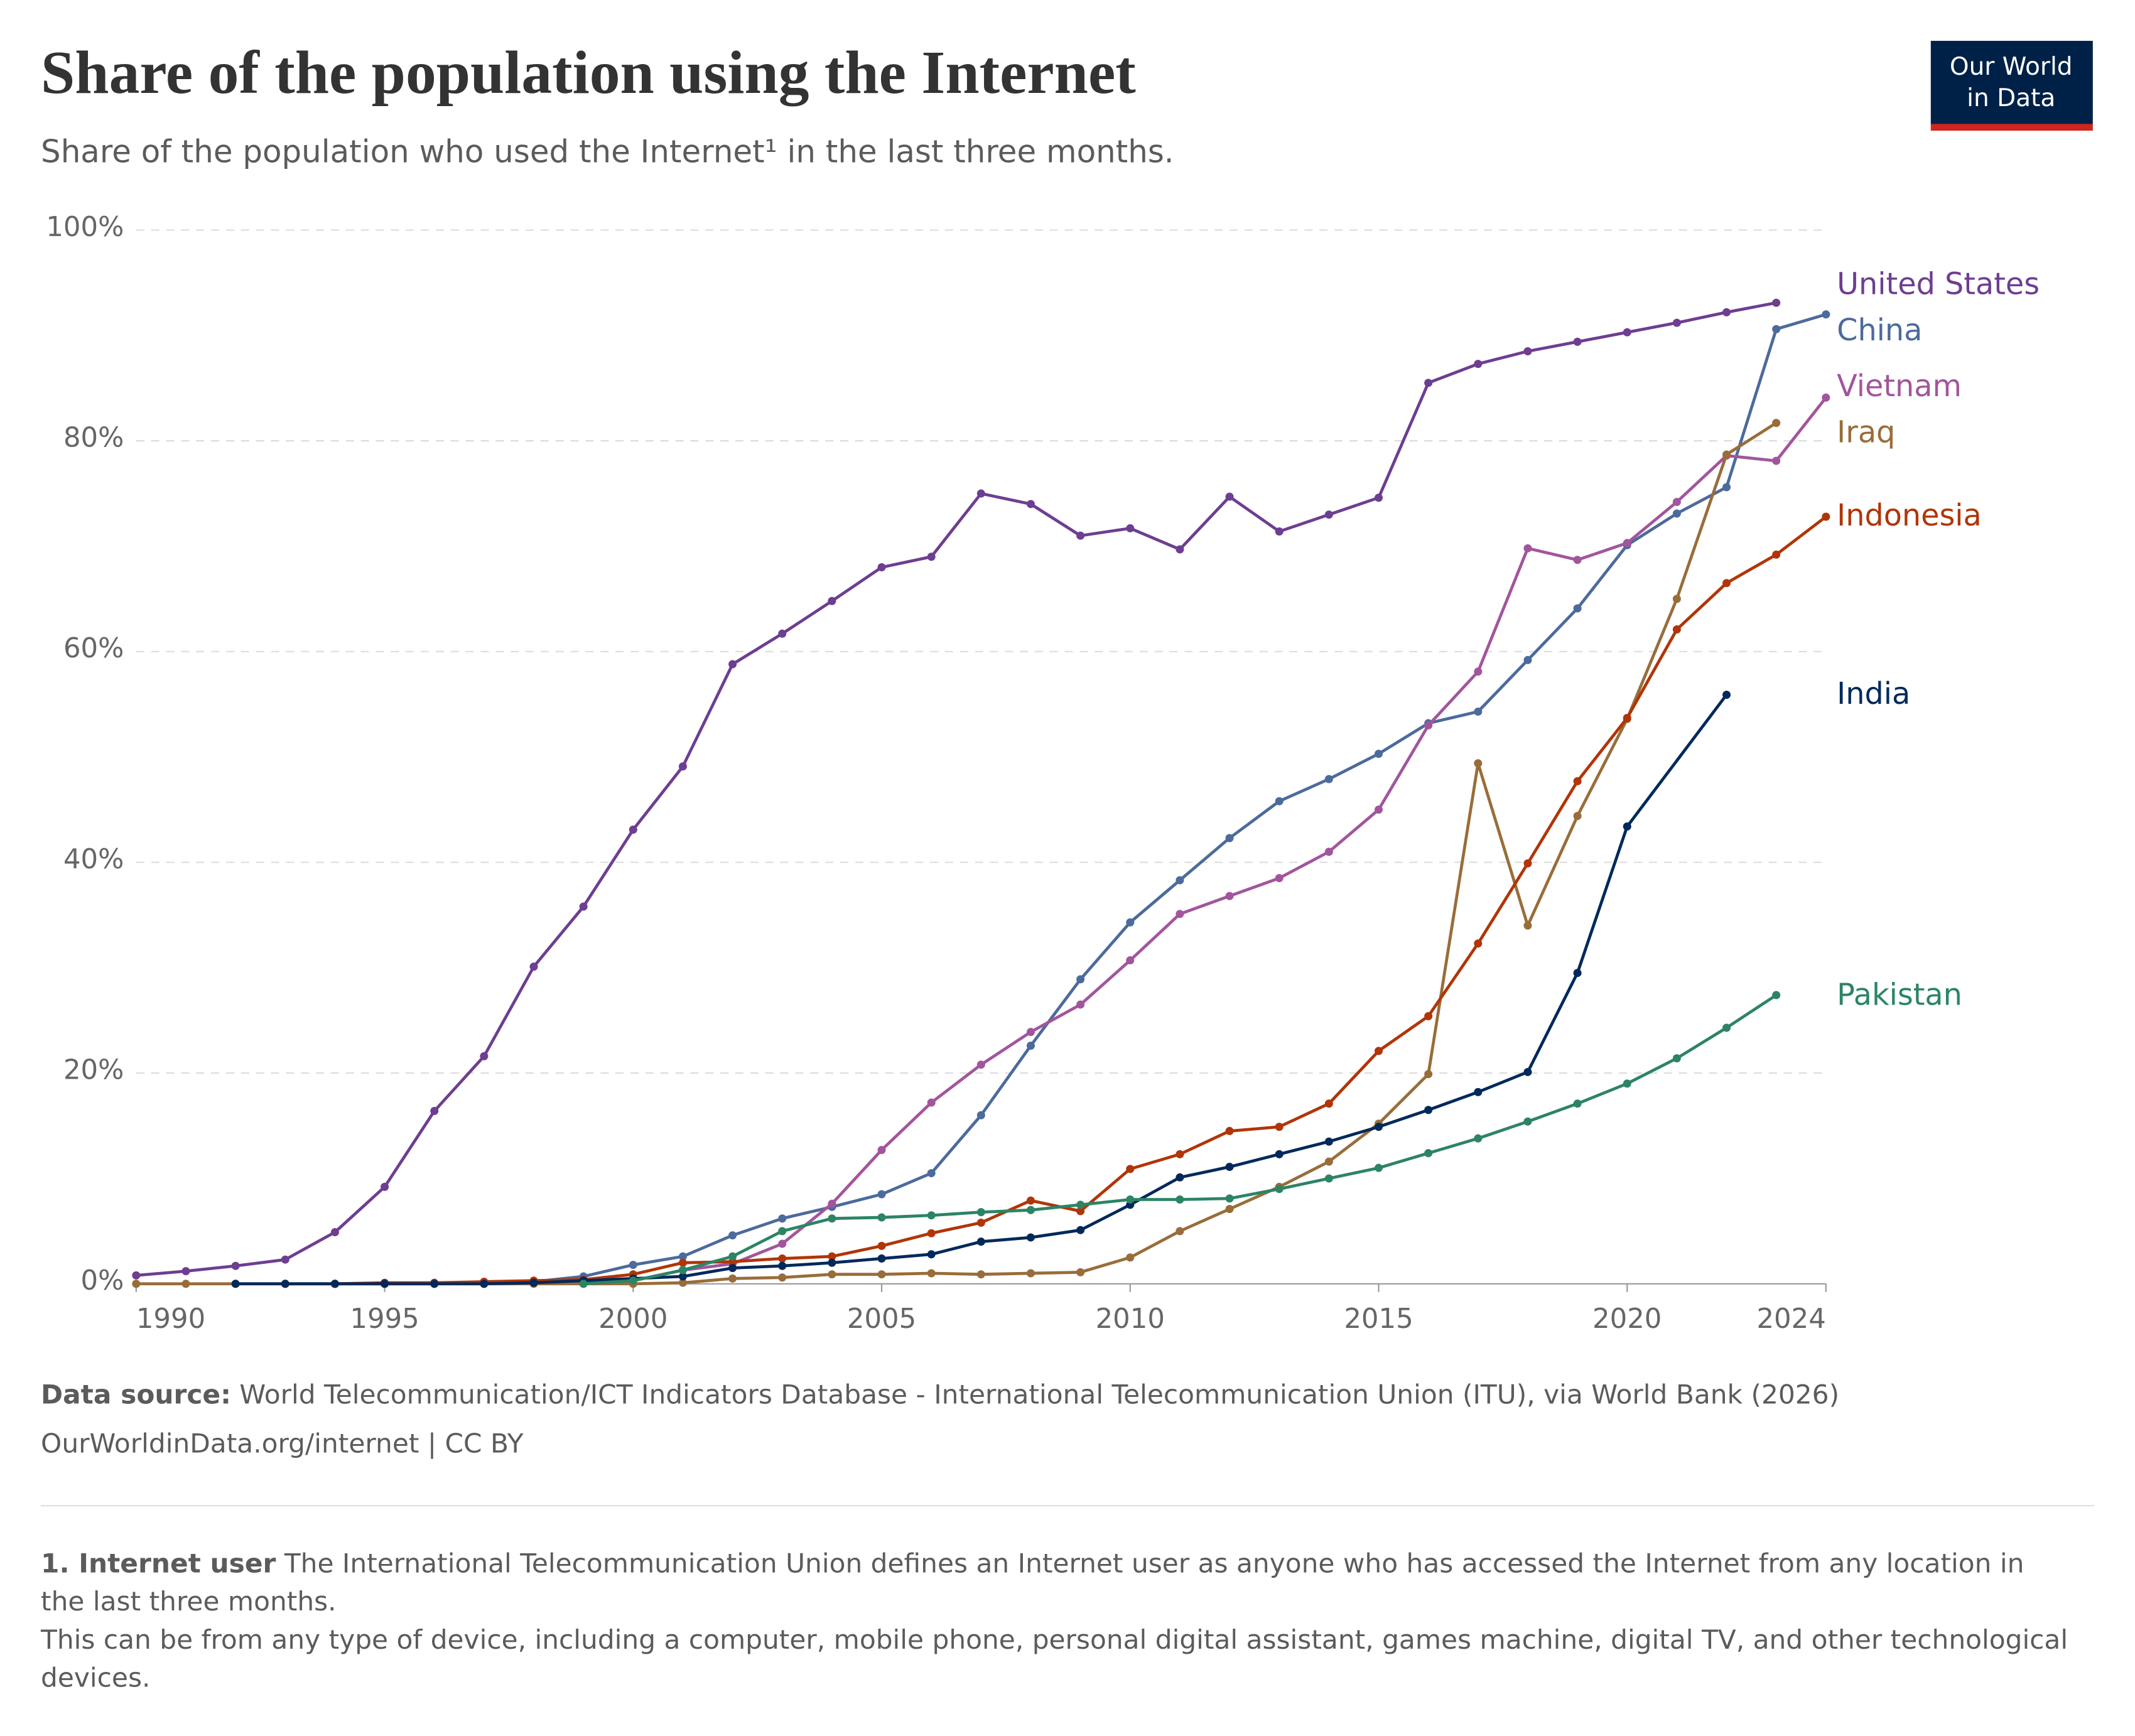 This screenshot has width=2135, height=1736. What do you see at coordinates (1180, 1139) in the screenshot?
I see `line` at bounding box center [1180, 1139].